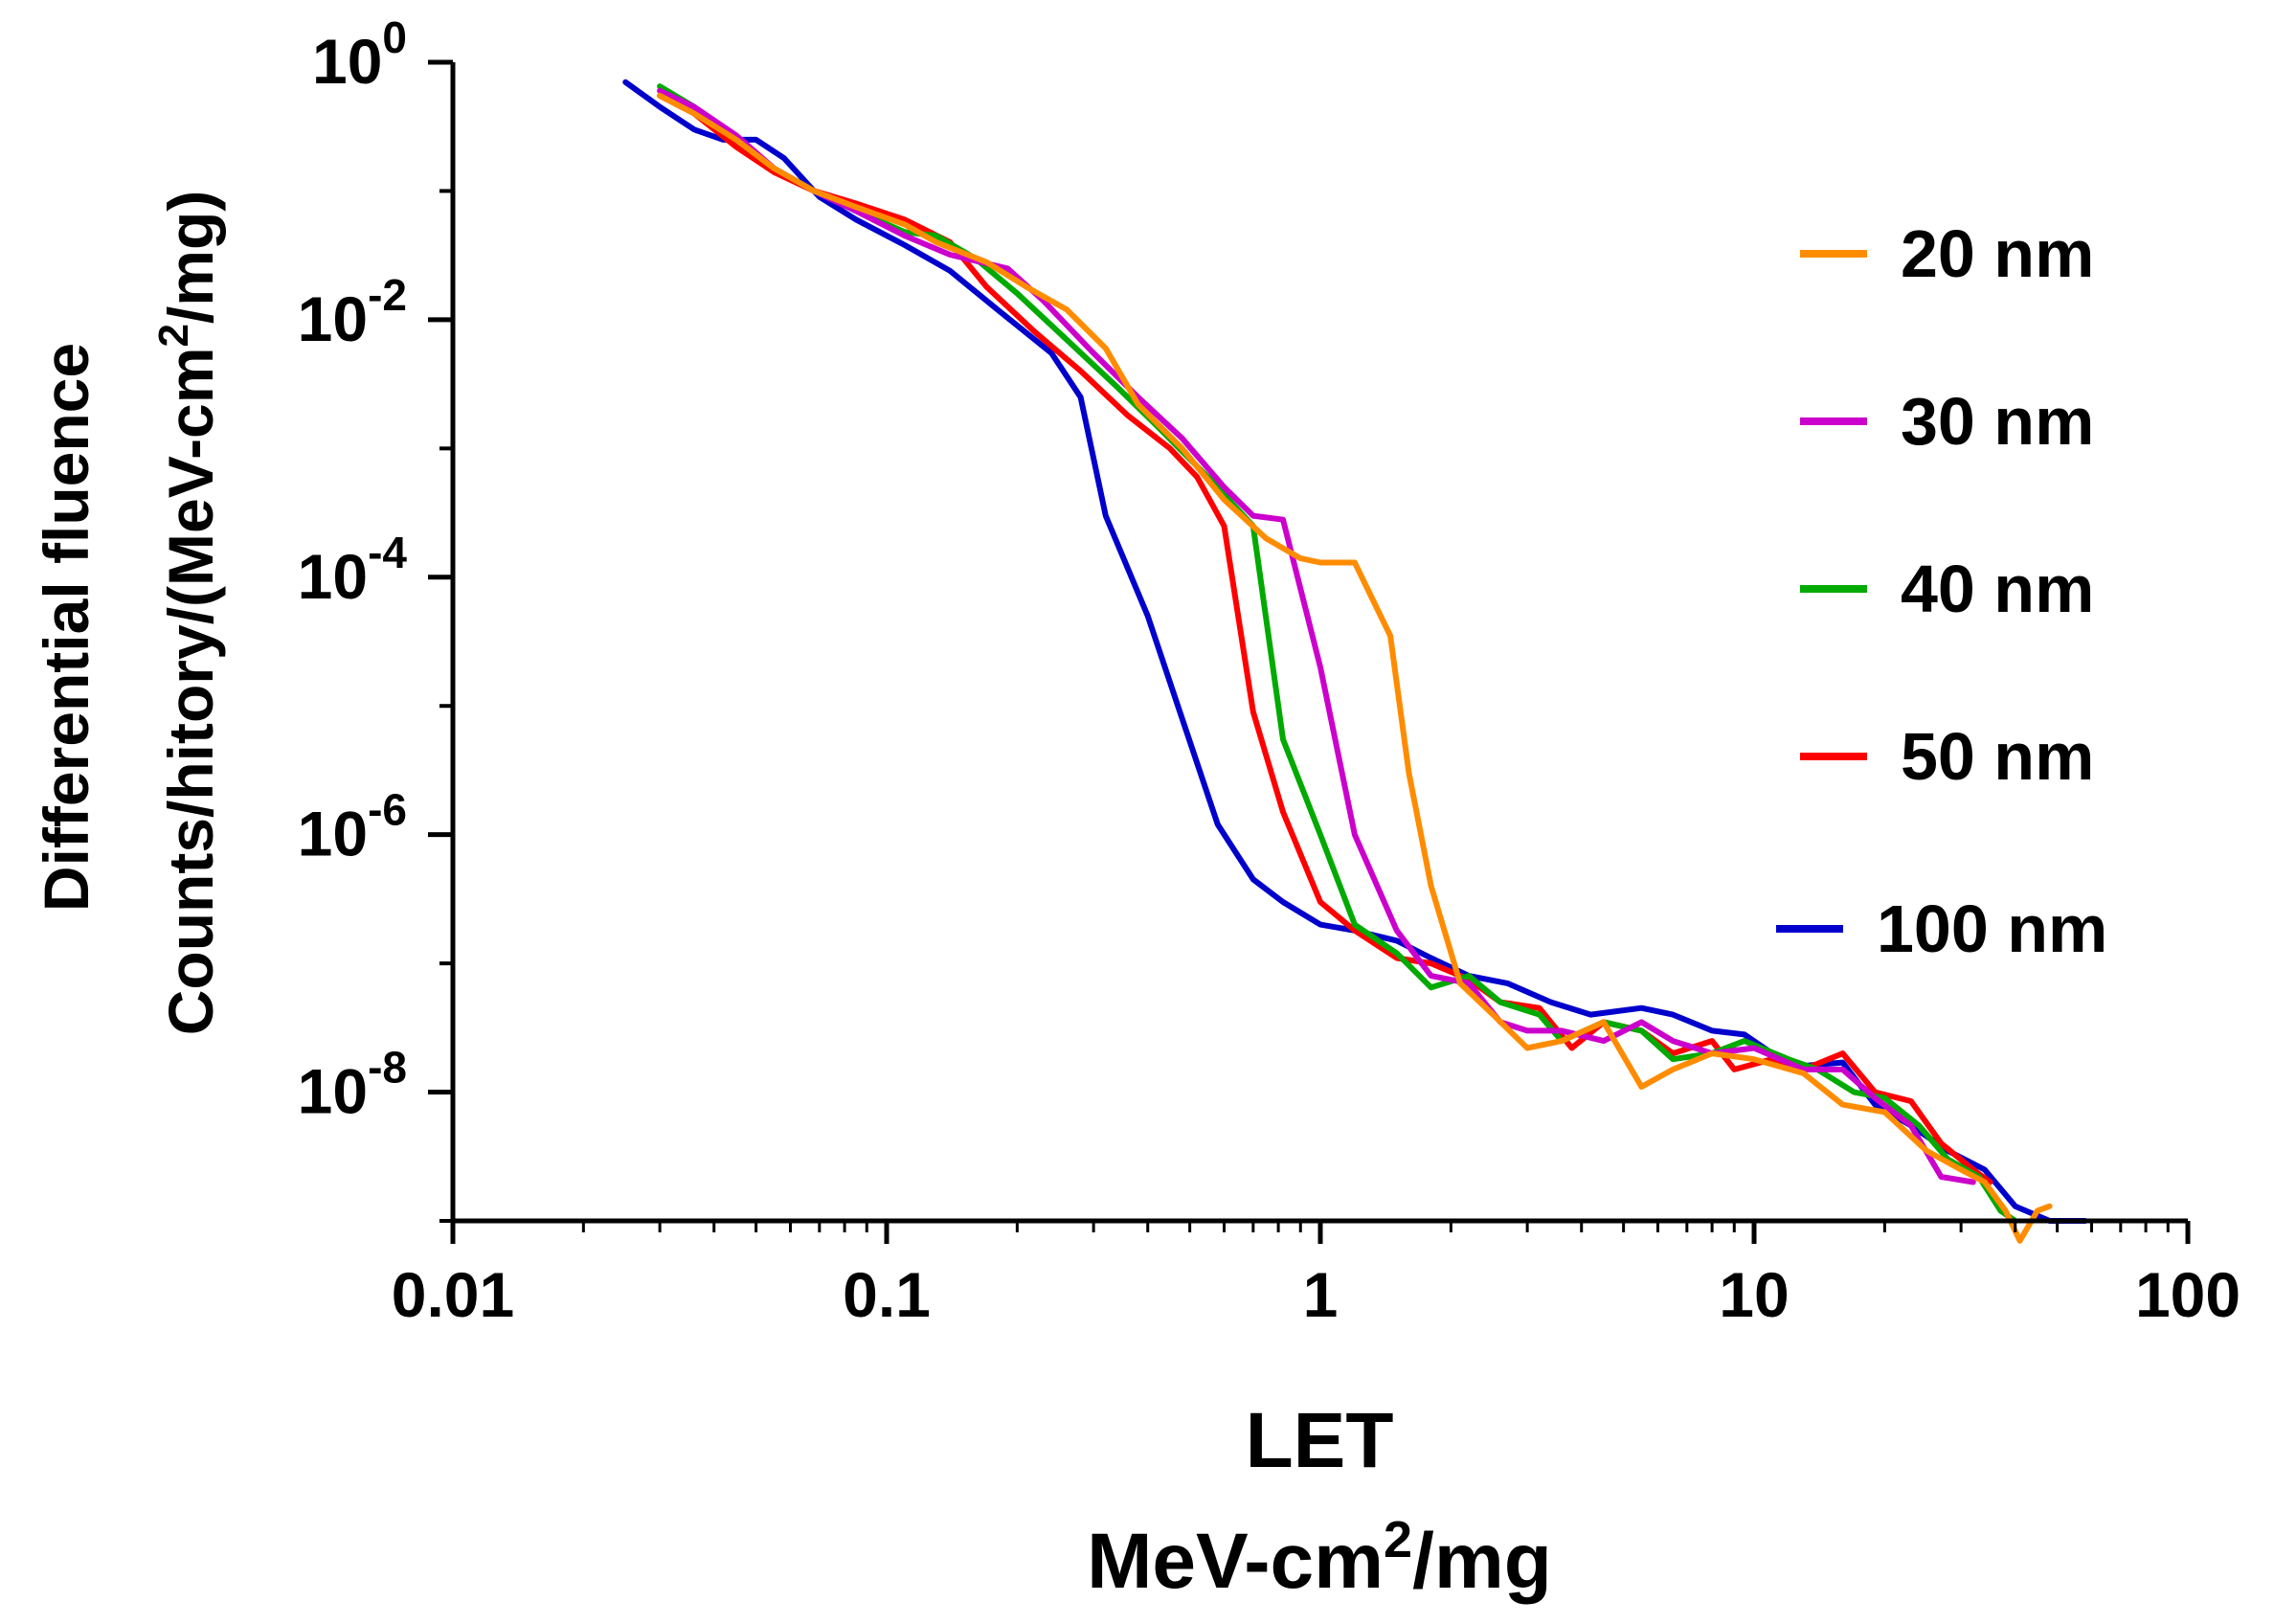  What do you see at coordinates (1482, 1561) in the screenshot?
I see `x-axis-title-tail: /mg` at bounding box center [1482, 1561].